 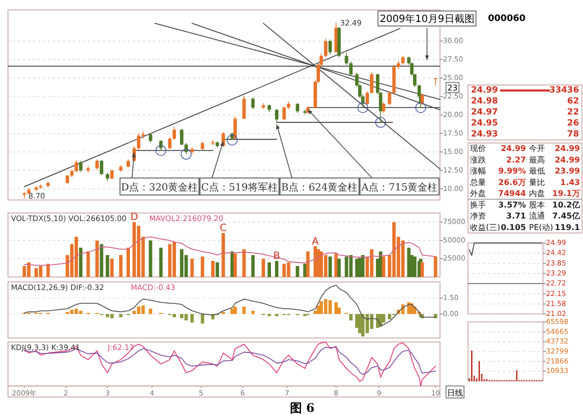 What do you see at coordinates (573, 135) in the screenshot?
I see `data-label: 78` at bounding box center [573, 135].